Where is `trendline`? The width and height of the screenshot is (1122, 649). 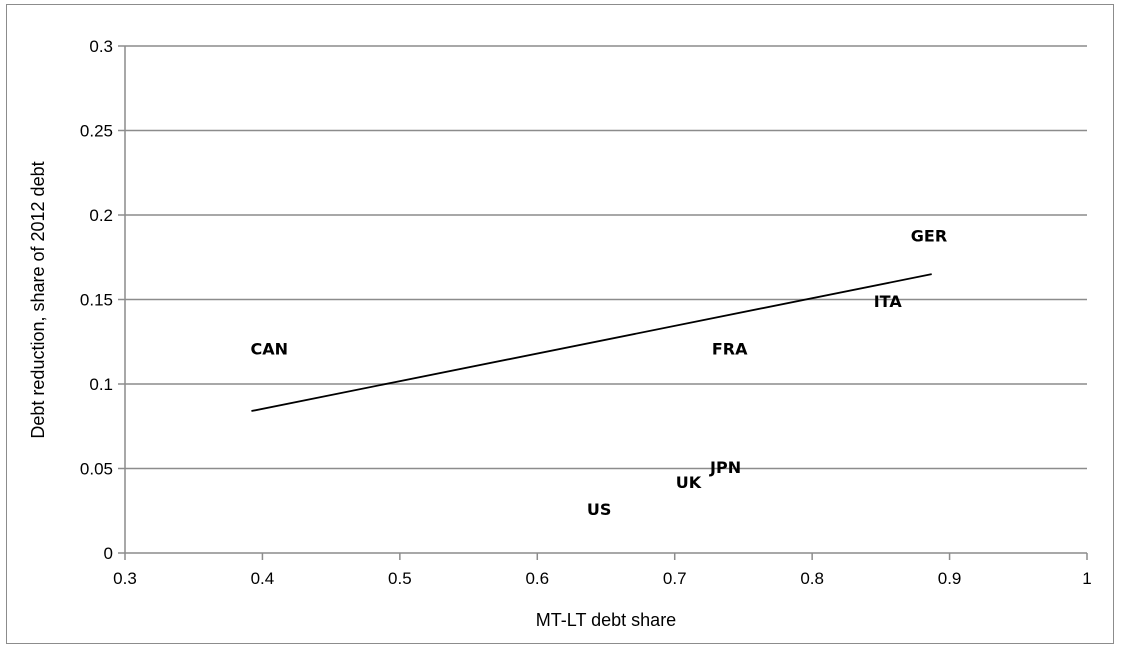
trendline is located at coordinates (591, 342).